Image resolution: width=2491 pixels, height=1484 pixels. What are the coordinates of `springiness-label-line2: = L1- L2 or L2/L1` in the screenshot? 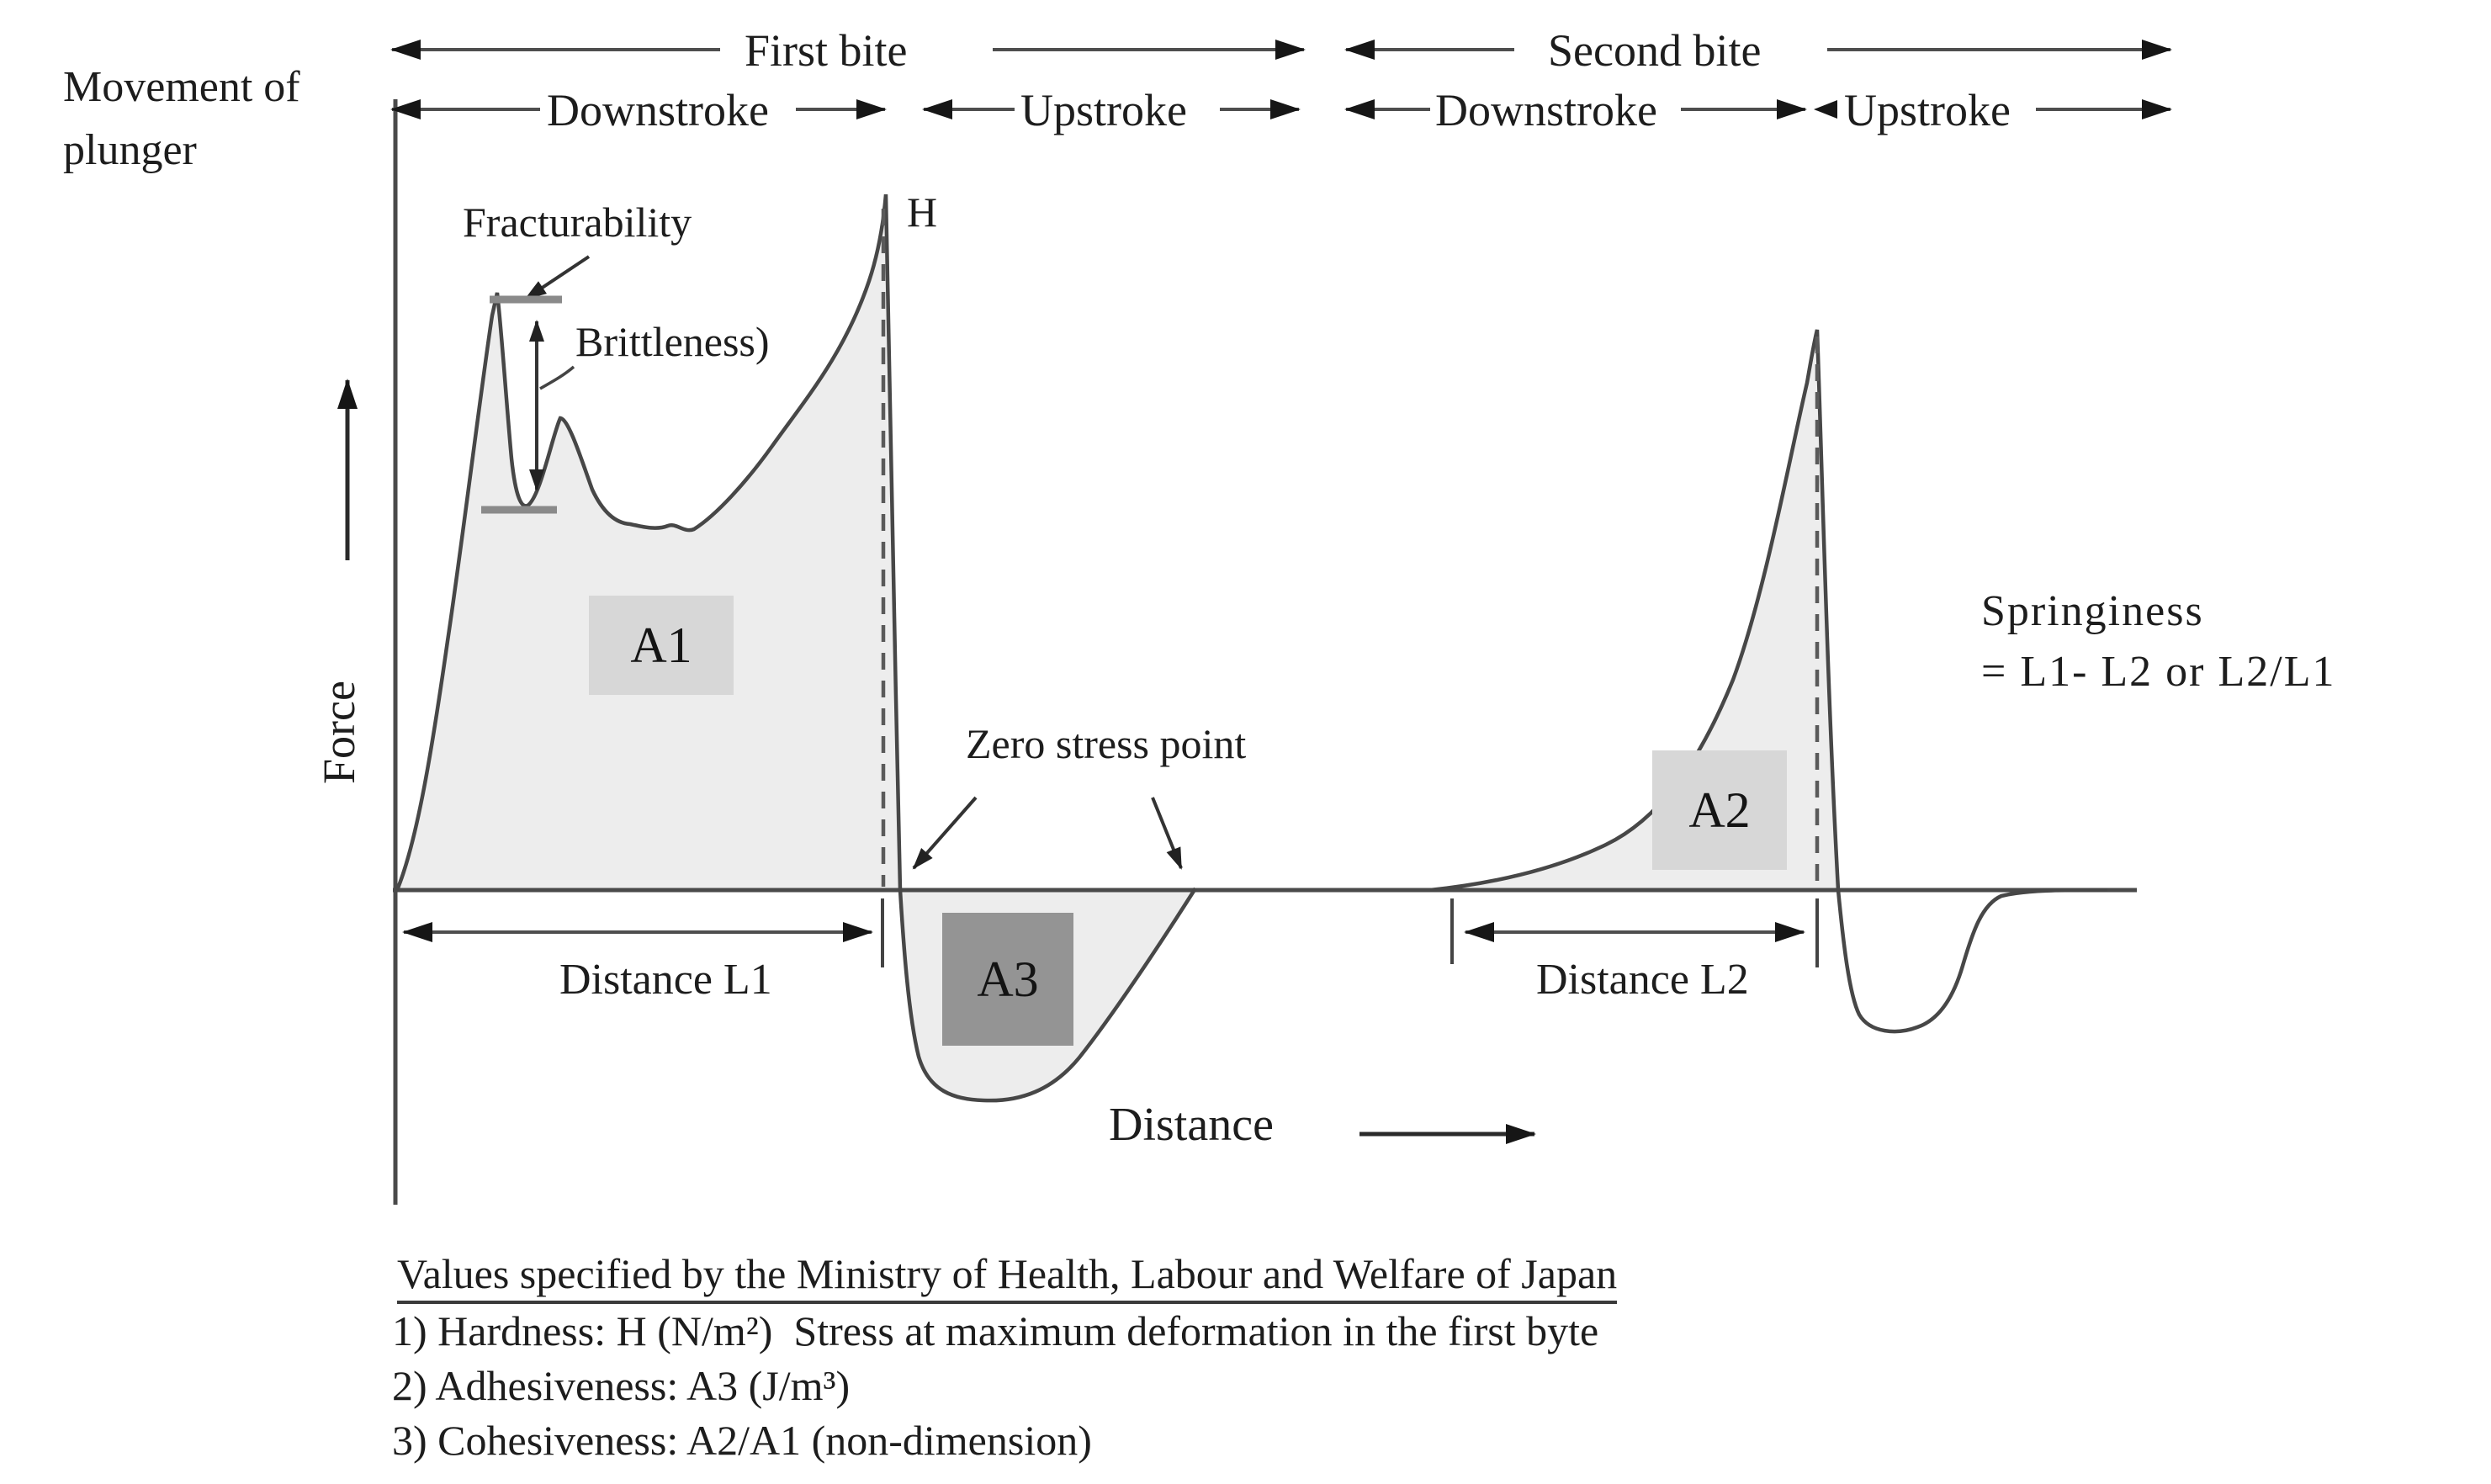 It's located at (2158, 672).